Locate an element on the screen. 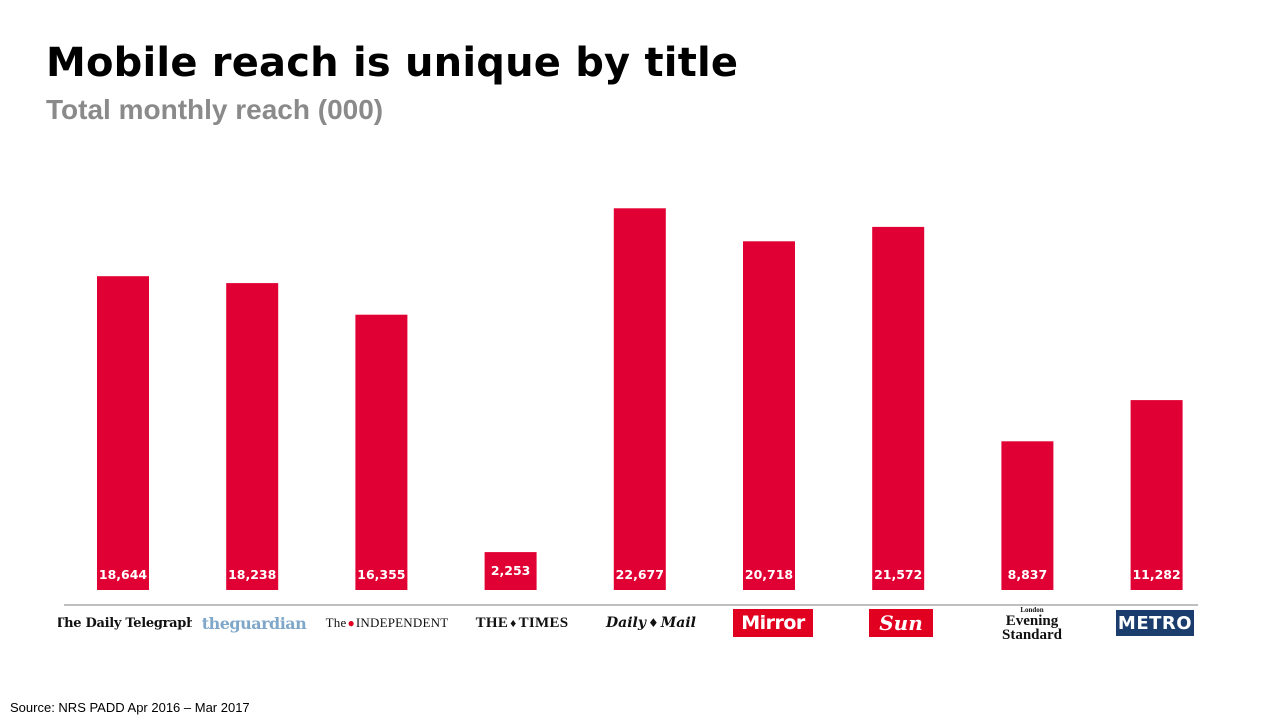  eagle-icon: ● is located at coordinates (351, 622).